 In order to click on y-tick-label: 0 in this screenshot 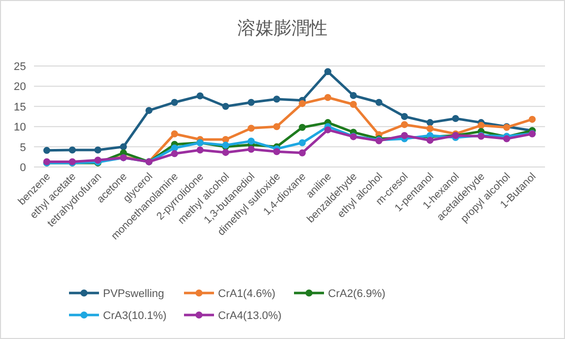, I will do `click(23, 168)`.